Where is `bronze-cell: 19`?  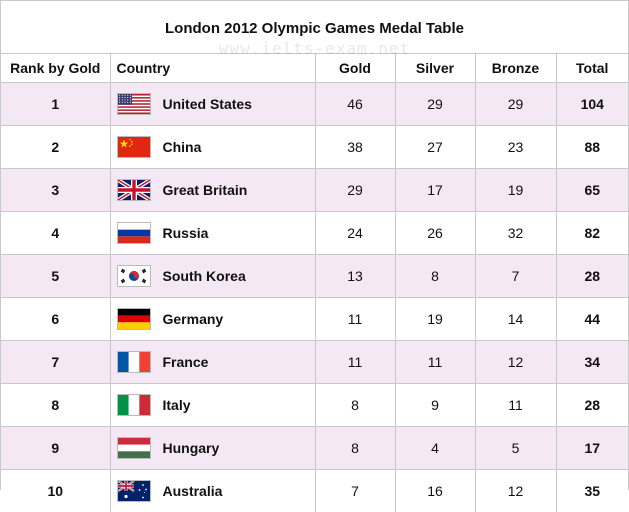 bronze-cell: 19 is located at coordinates (515, 190).